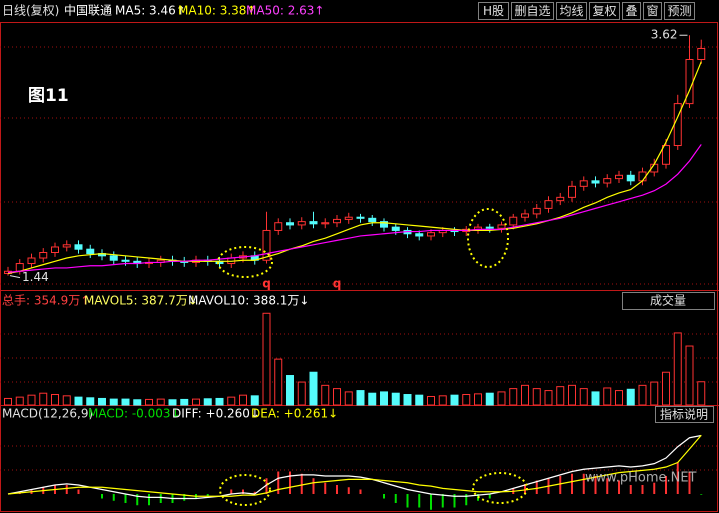 This screenshot has width=719, height=513. I want to click on indicator-help-label: 指标说明, so click(684, 414).